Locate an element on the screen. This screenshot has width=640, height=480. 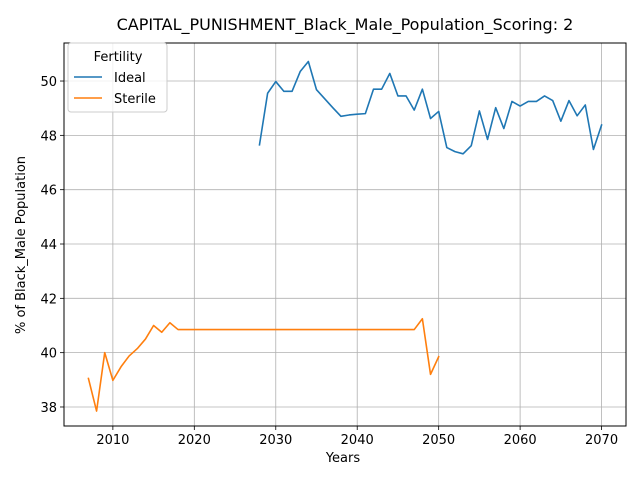
y-tick-label: 50 is located at coordinates (48, 82).